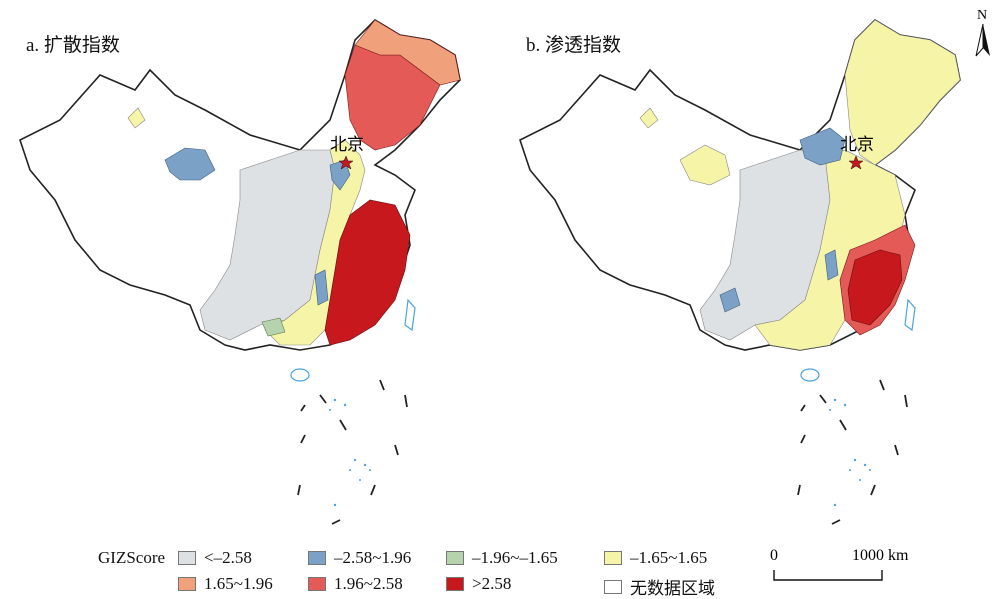 Image resolution: width=1000 pixels, height=599 pixels. Describe the element at coordinates (774, 555) in the screenshot. I see `scale-zero-label: 0` at that location.